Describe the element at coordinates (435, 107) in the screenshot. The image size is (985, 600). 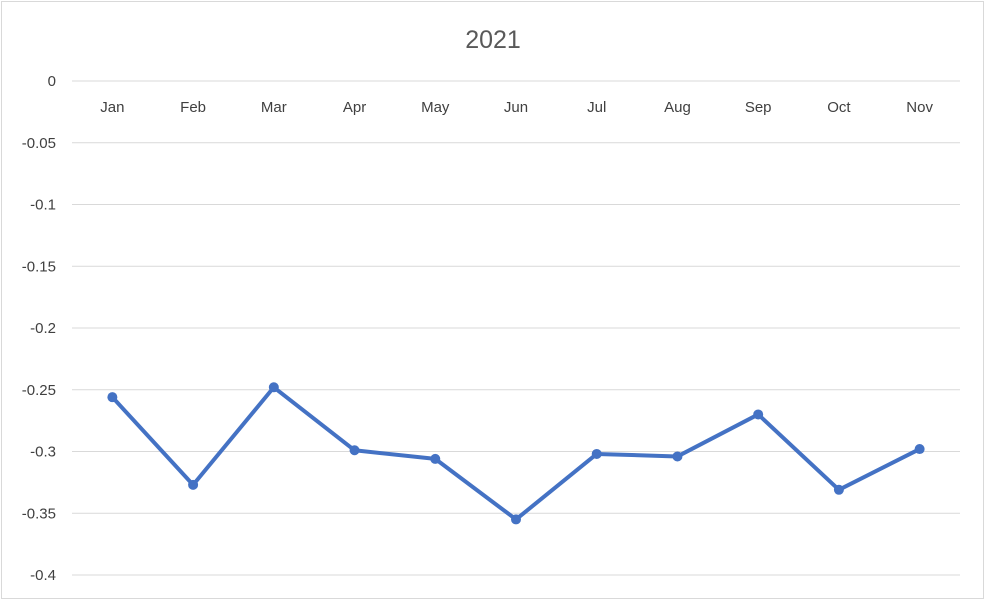
I see `x-tick-label: May` at that location.